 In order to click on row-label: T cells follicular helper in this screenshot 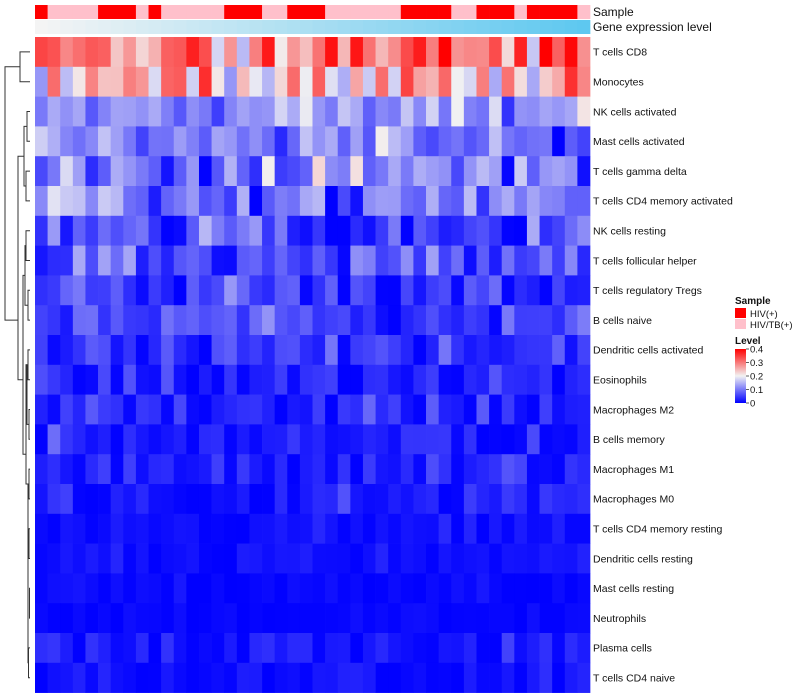, I will do `click(645, 261)`.